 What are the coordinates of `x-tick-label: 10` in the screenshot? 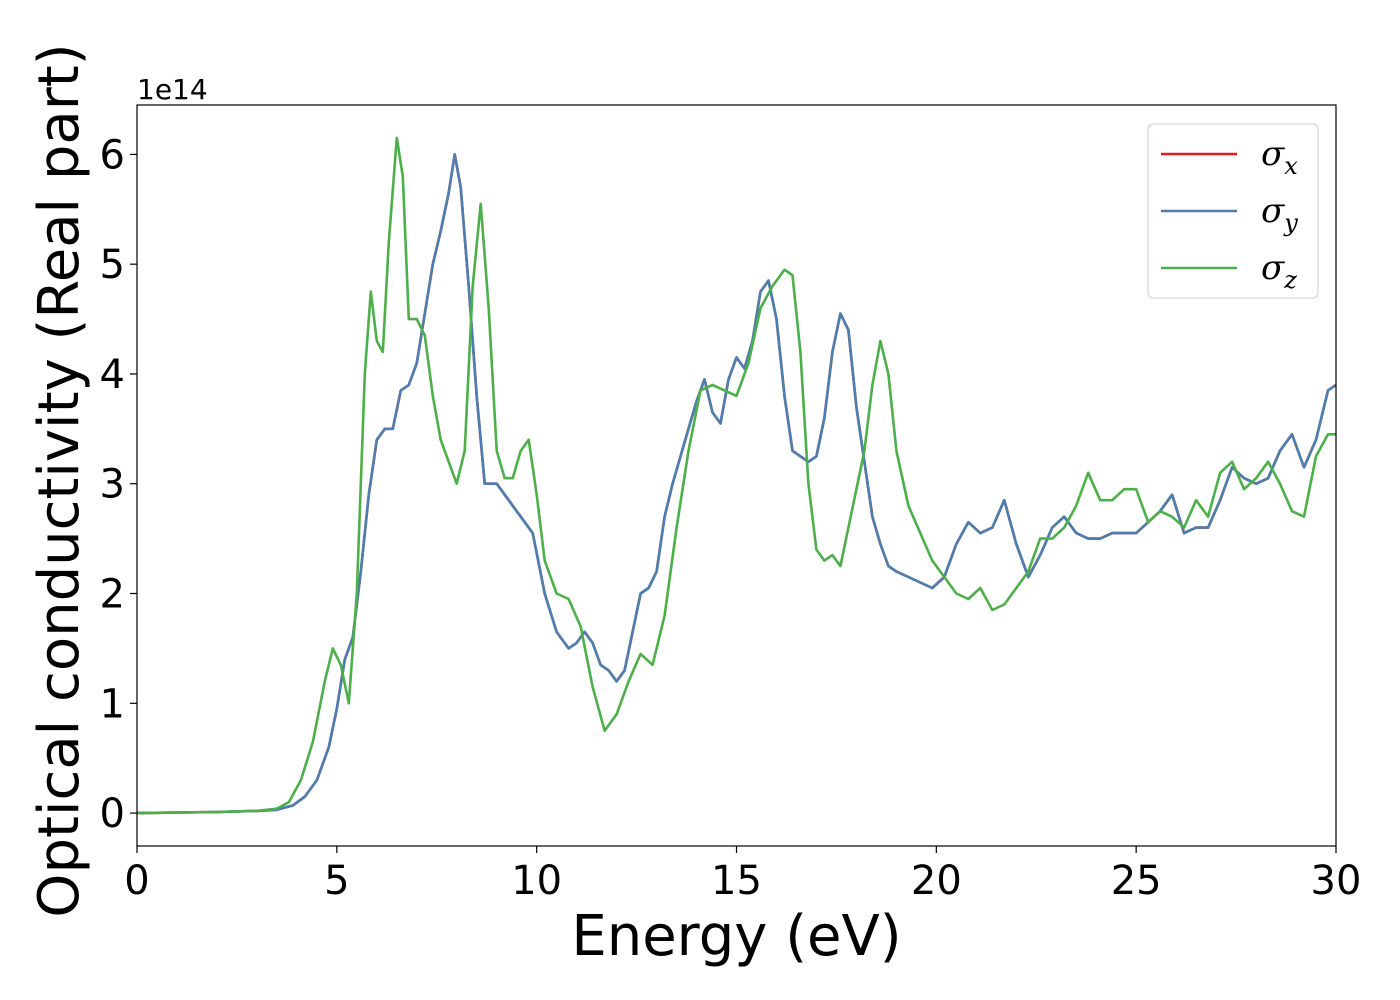 It's located at (536, 881).